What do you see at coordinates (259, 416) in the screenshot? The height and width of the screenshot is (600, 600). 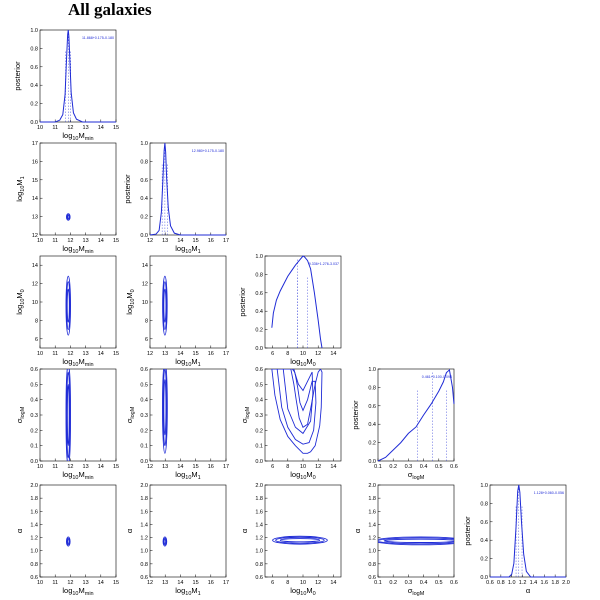 I see `panel-sigma-vs-logM0-ytick-label: 0.3` at bounding box center [259, 416].